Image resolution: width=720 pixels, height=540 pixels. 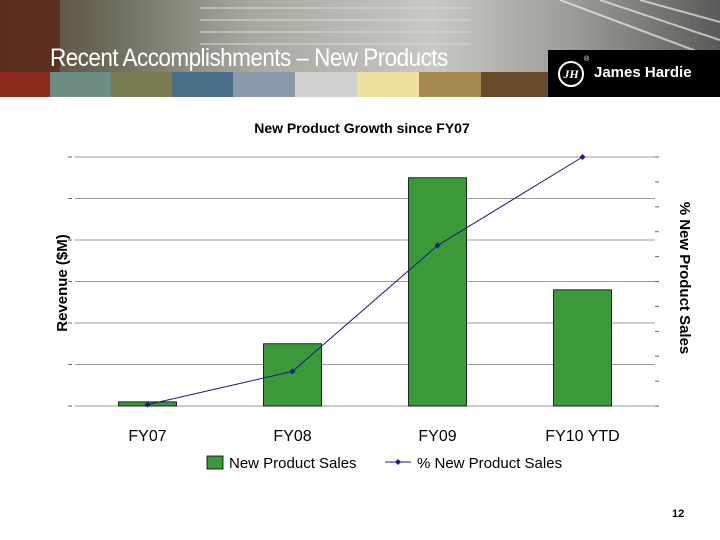 What do you see at coordinates (398, 462) in the screenshot?
I see `legend-swatch-marker` at bounding box center [398, 462].